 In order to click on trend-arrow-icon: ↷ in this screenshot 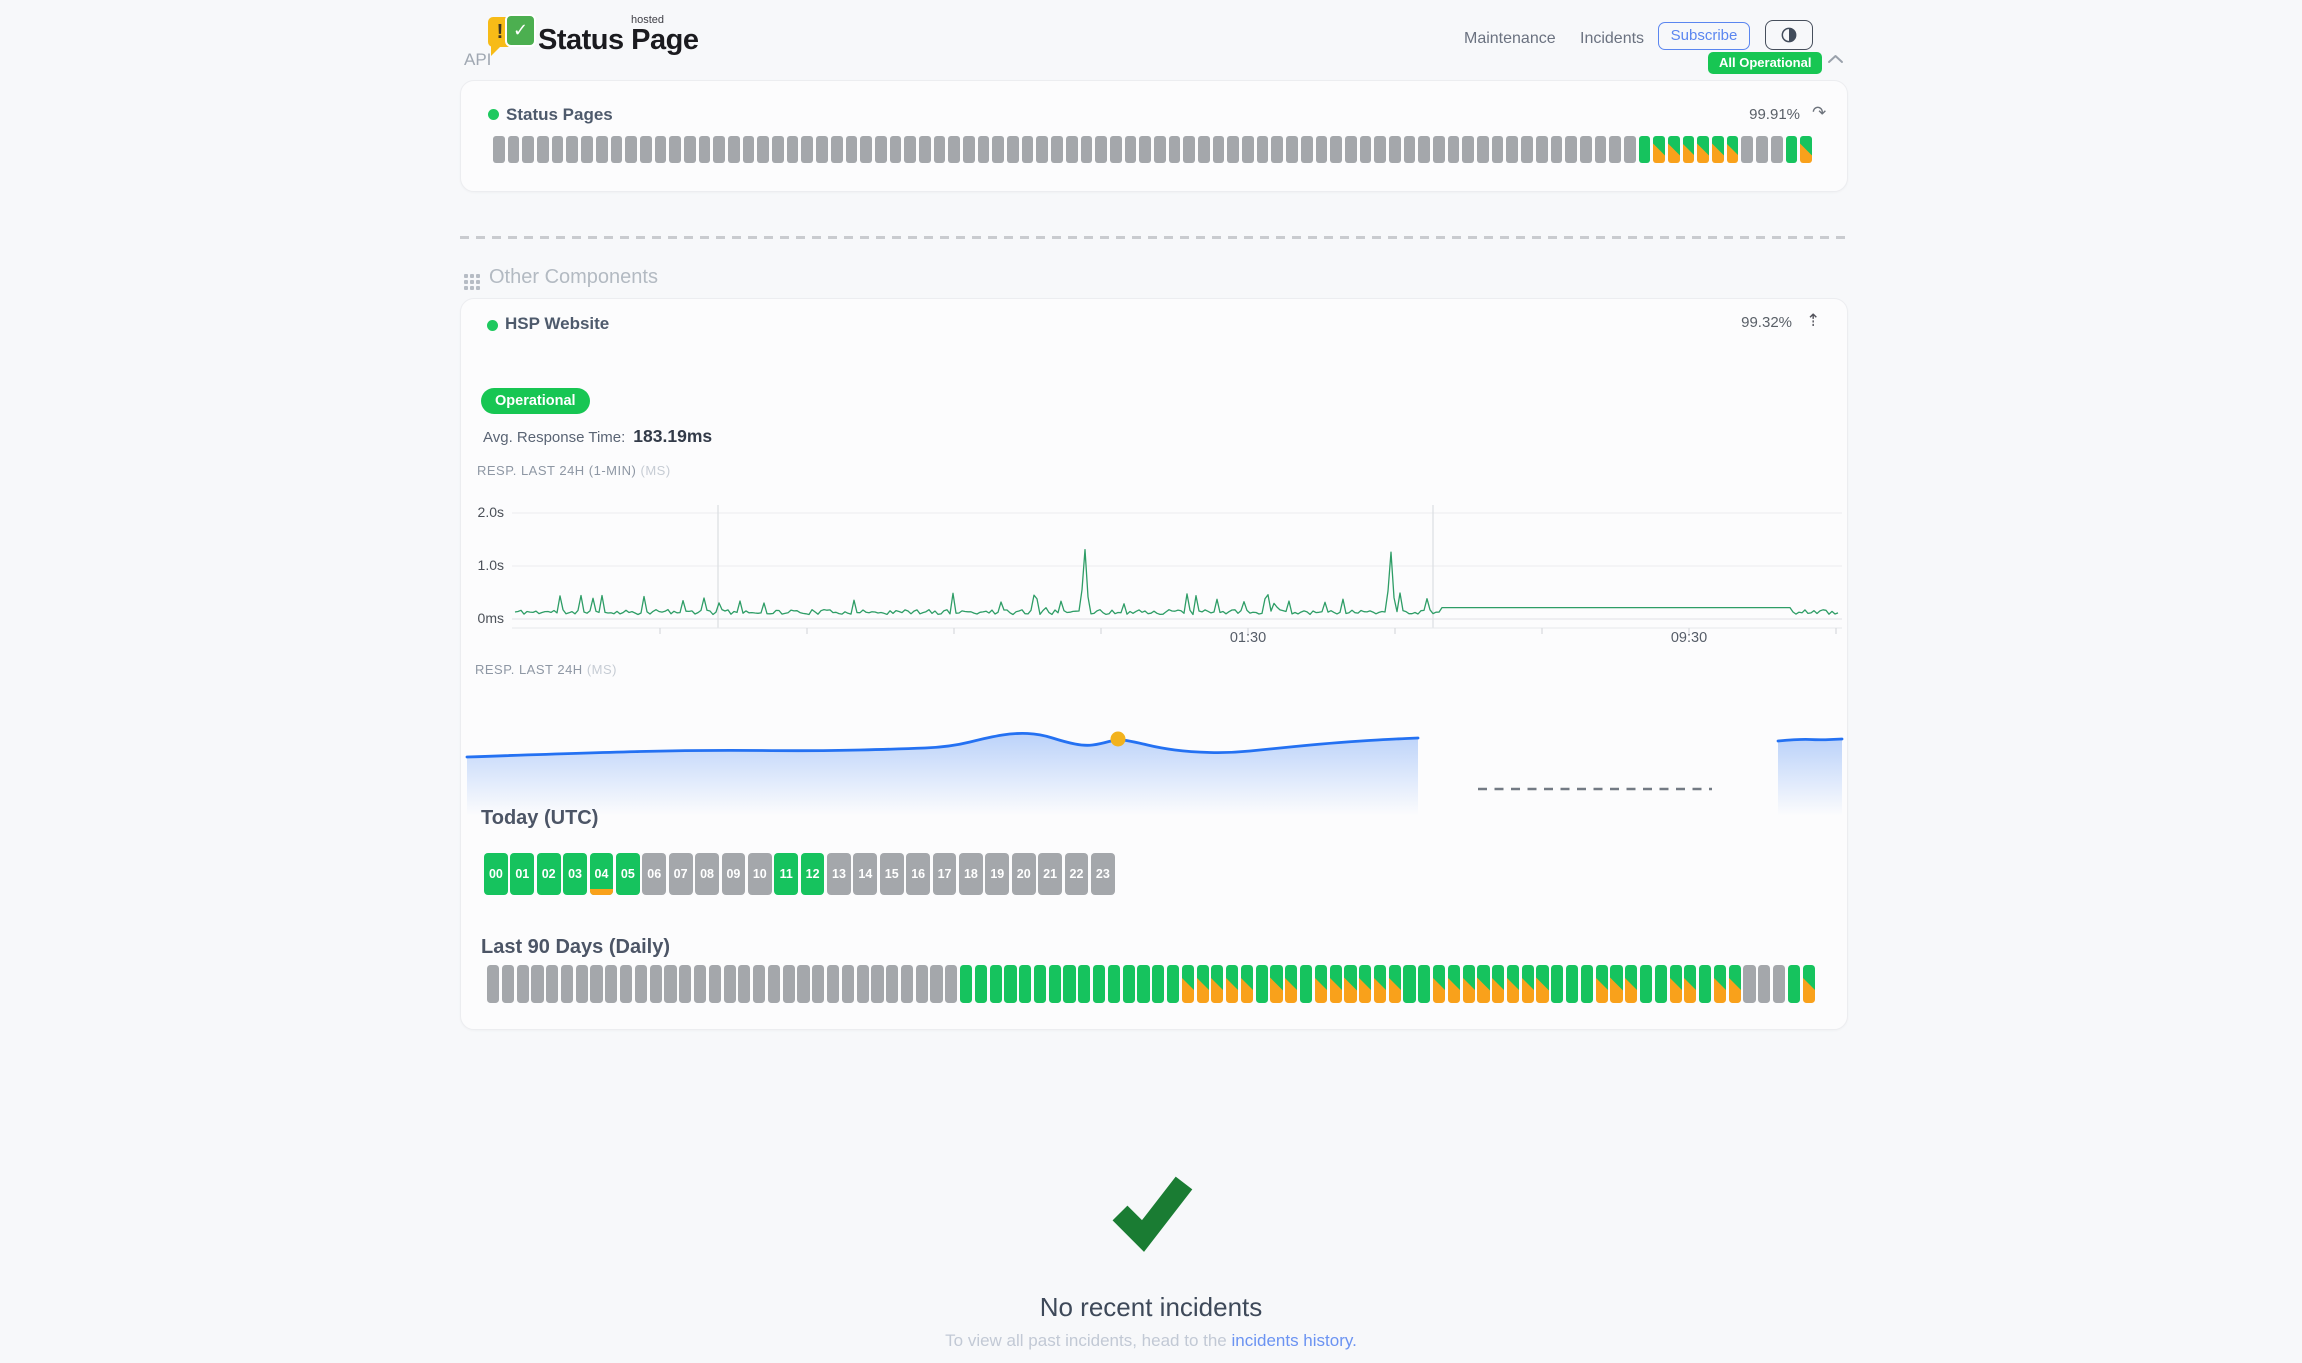, I will do `click(1819, 112)`.